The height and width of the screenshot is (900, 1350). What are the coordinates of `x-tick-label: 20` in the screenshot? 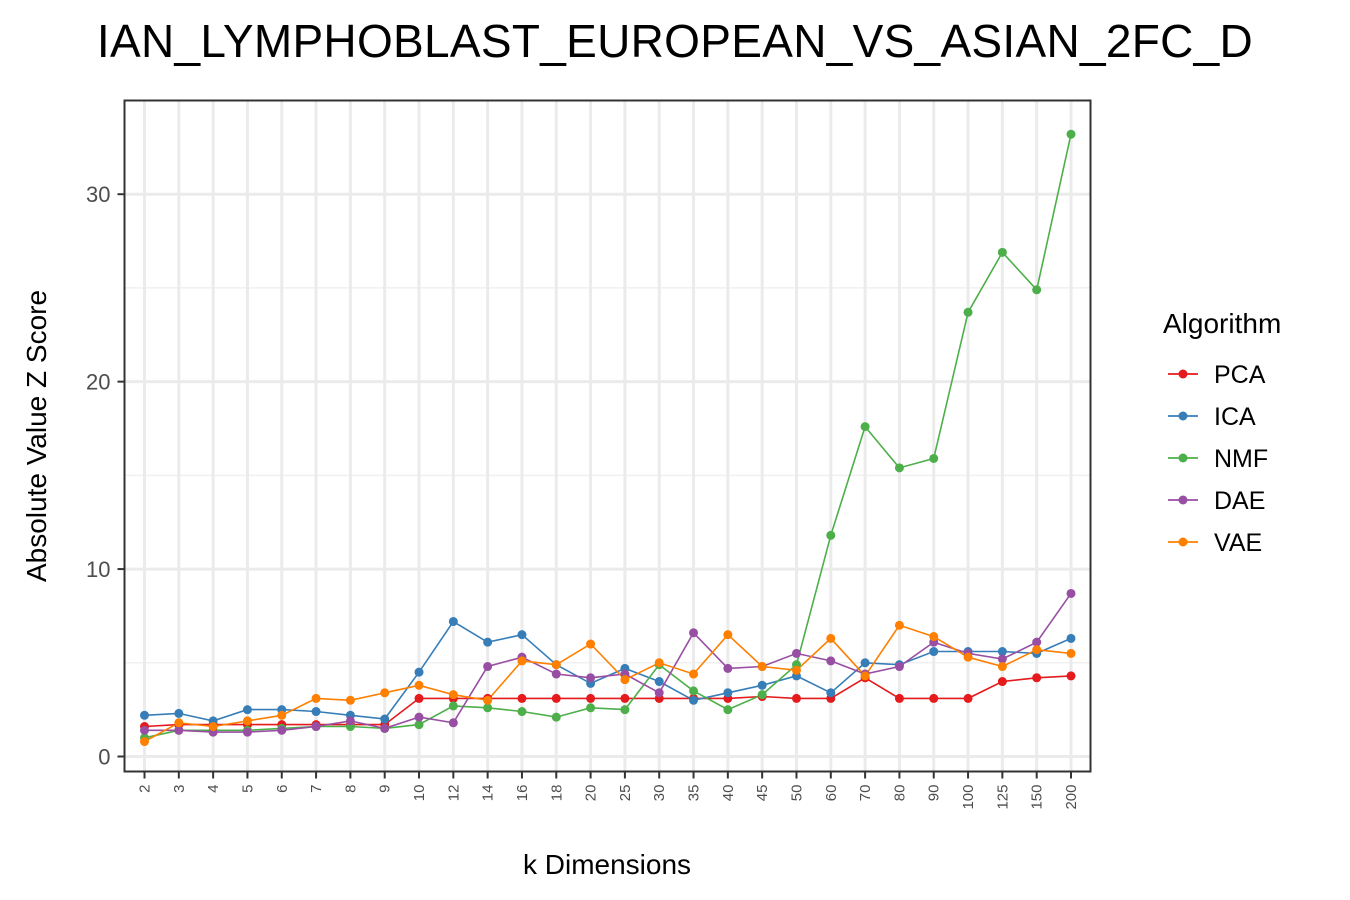 It's located at (591, 793).